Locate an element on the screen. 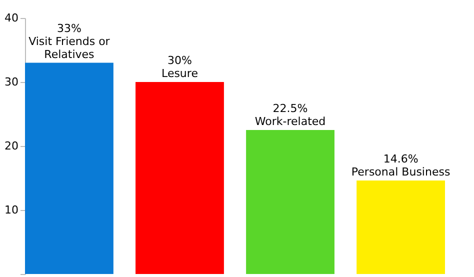 The width and height of the screenshot is (474, 277). y-tick-label: 10 is located at coordinates (11, 210).